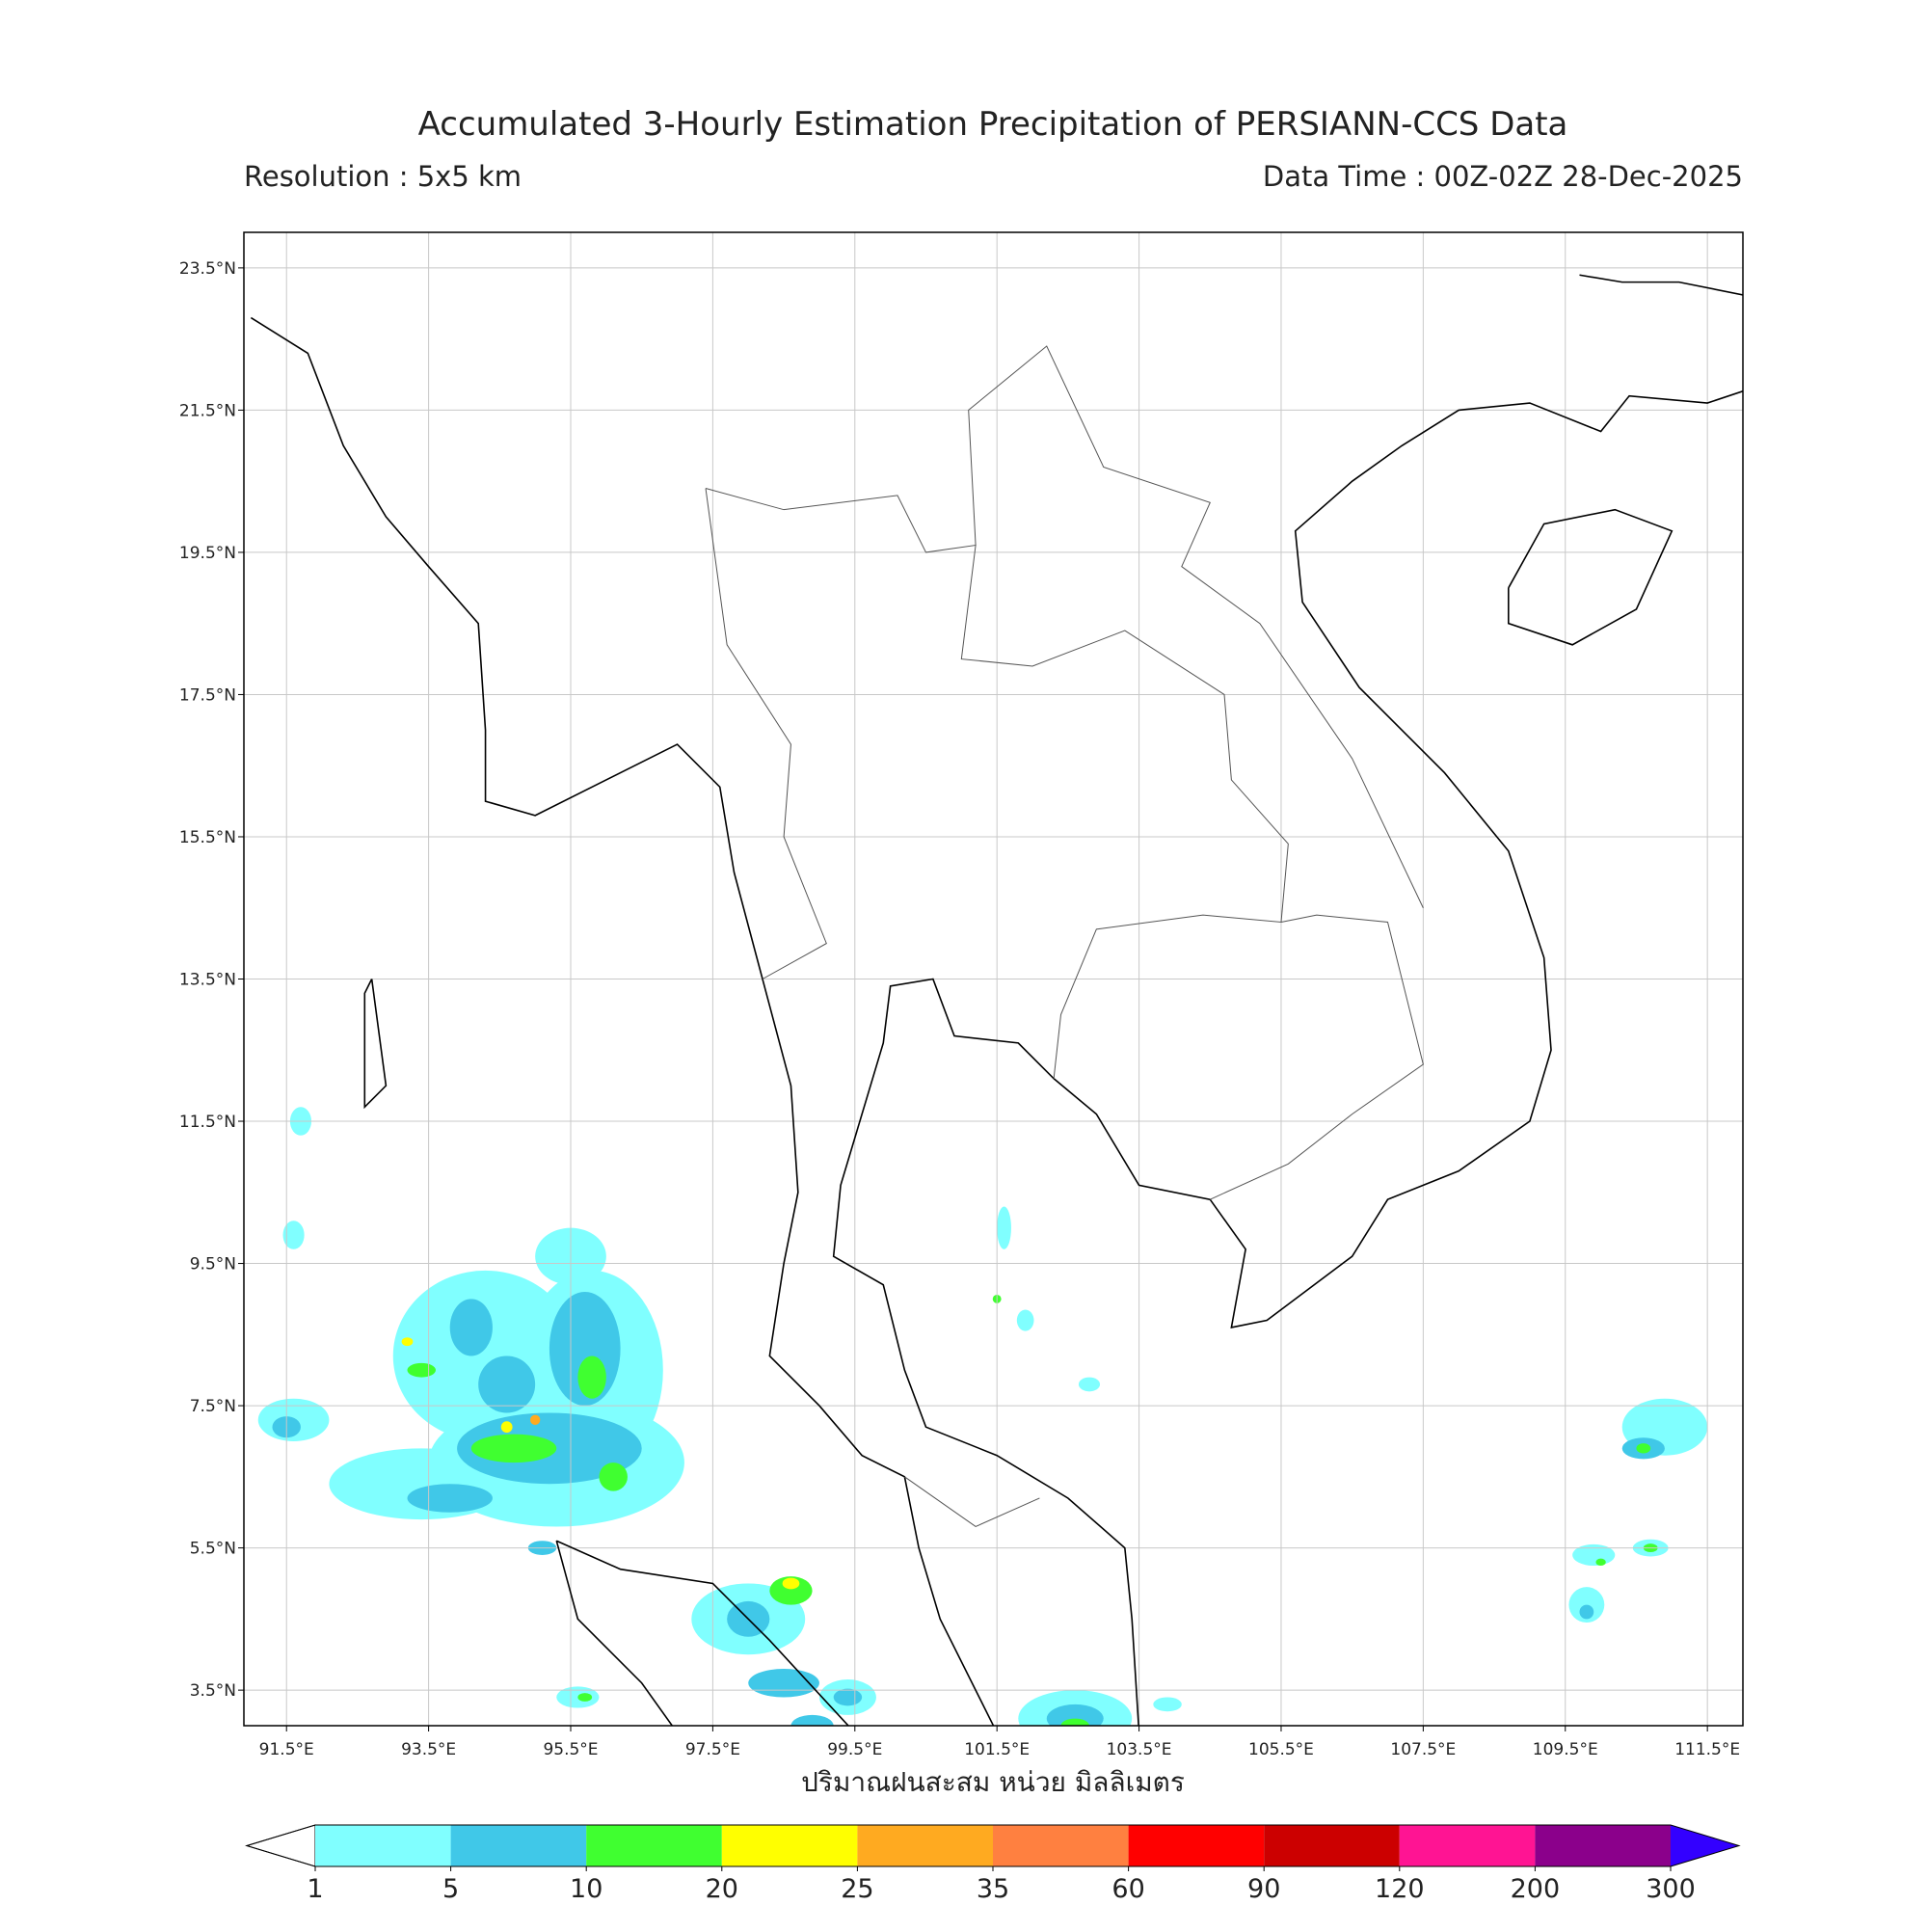 Image resolution: width=1928 pixels, height=1932 pixels. Describe the element at coordinates (207, 554) in the screenshot. I see `y-tick-label: 19.5°N` at that location.